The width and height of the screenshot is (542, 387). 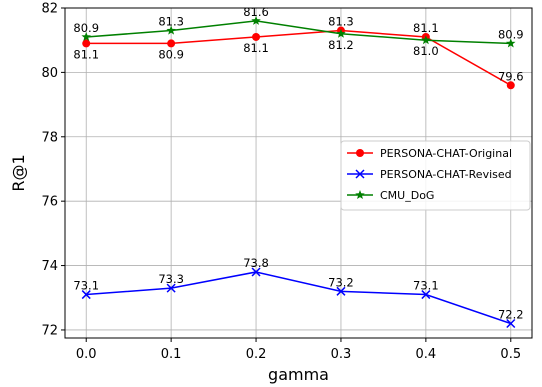 I want to click on legend-item: PERSONA-CHAT-Original, so click(x=429, y=153).